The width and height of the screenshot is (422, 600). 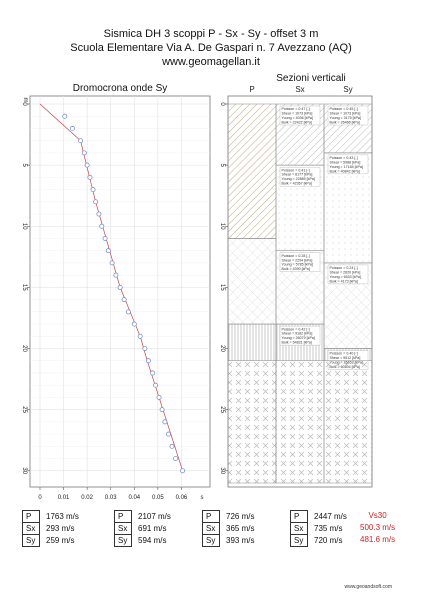 I want to click on layer-label-line: Bulk = 40842 [kPa], so click(x=345, y=171).